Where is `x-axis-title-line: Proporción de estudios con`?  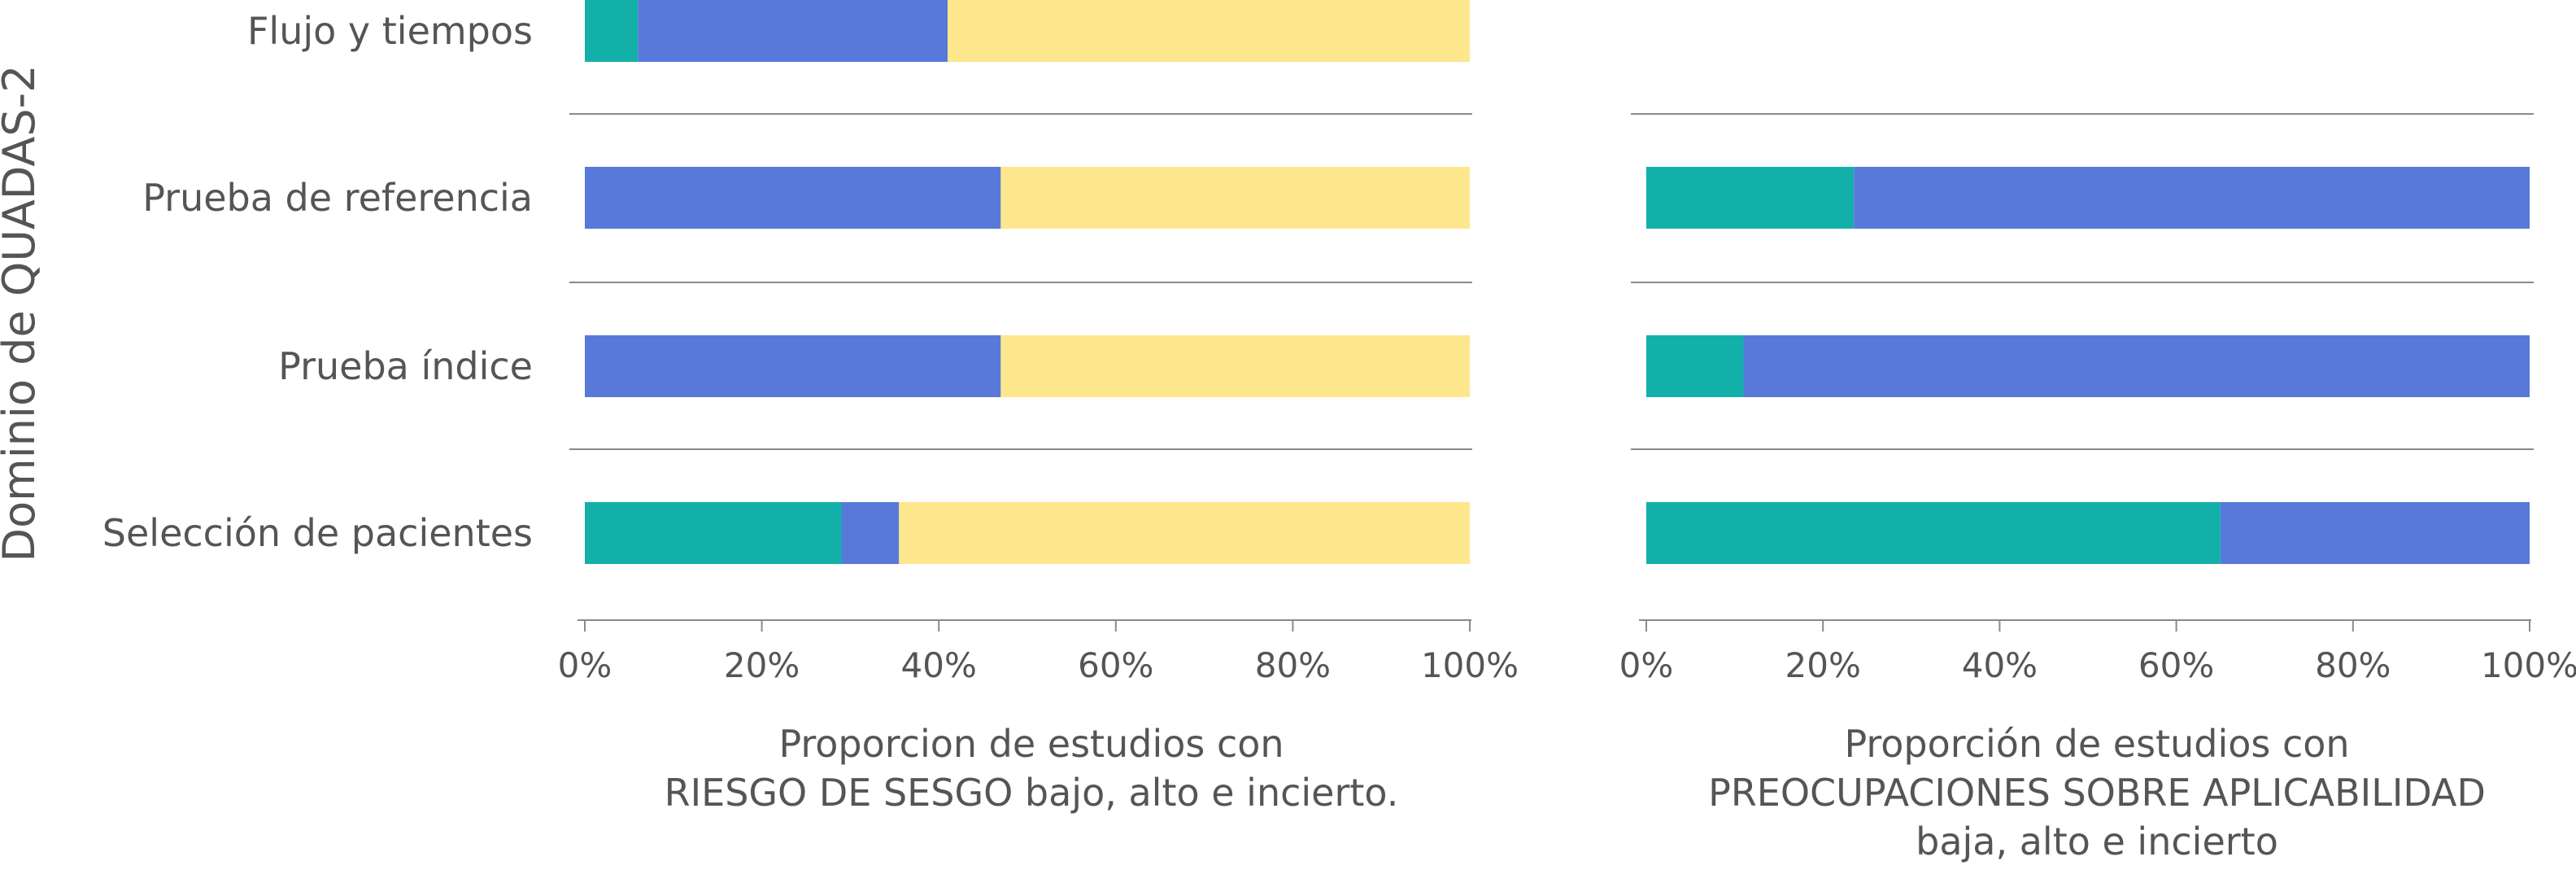 x-axis-title-line: Proporción de estudios con is located at coordinates (2096, 744).